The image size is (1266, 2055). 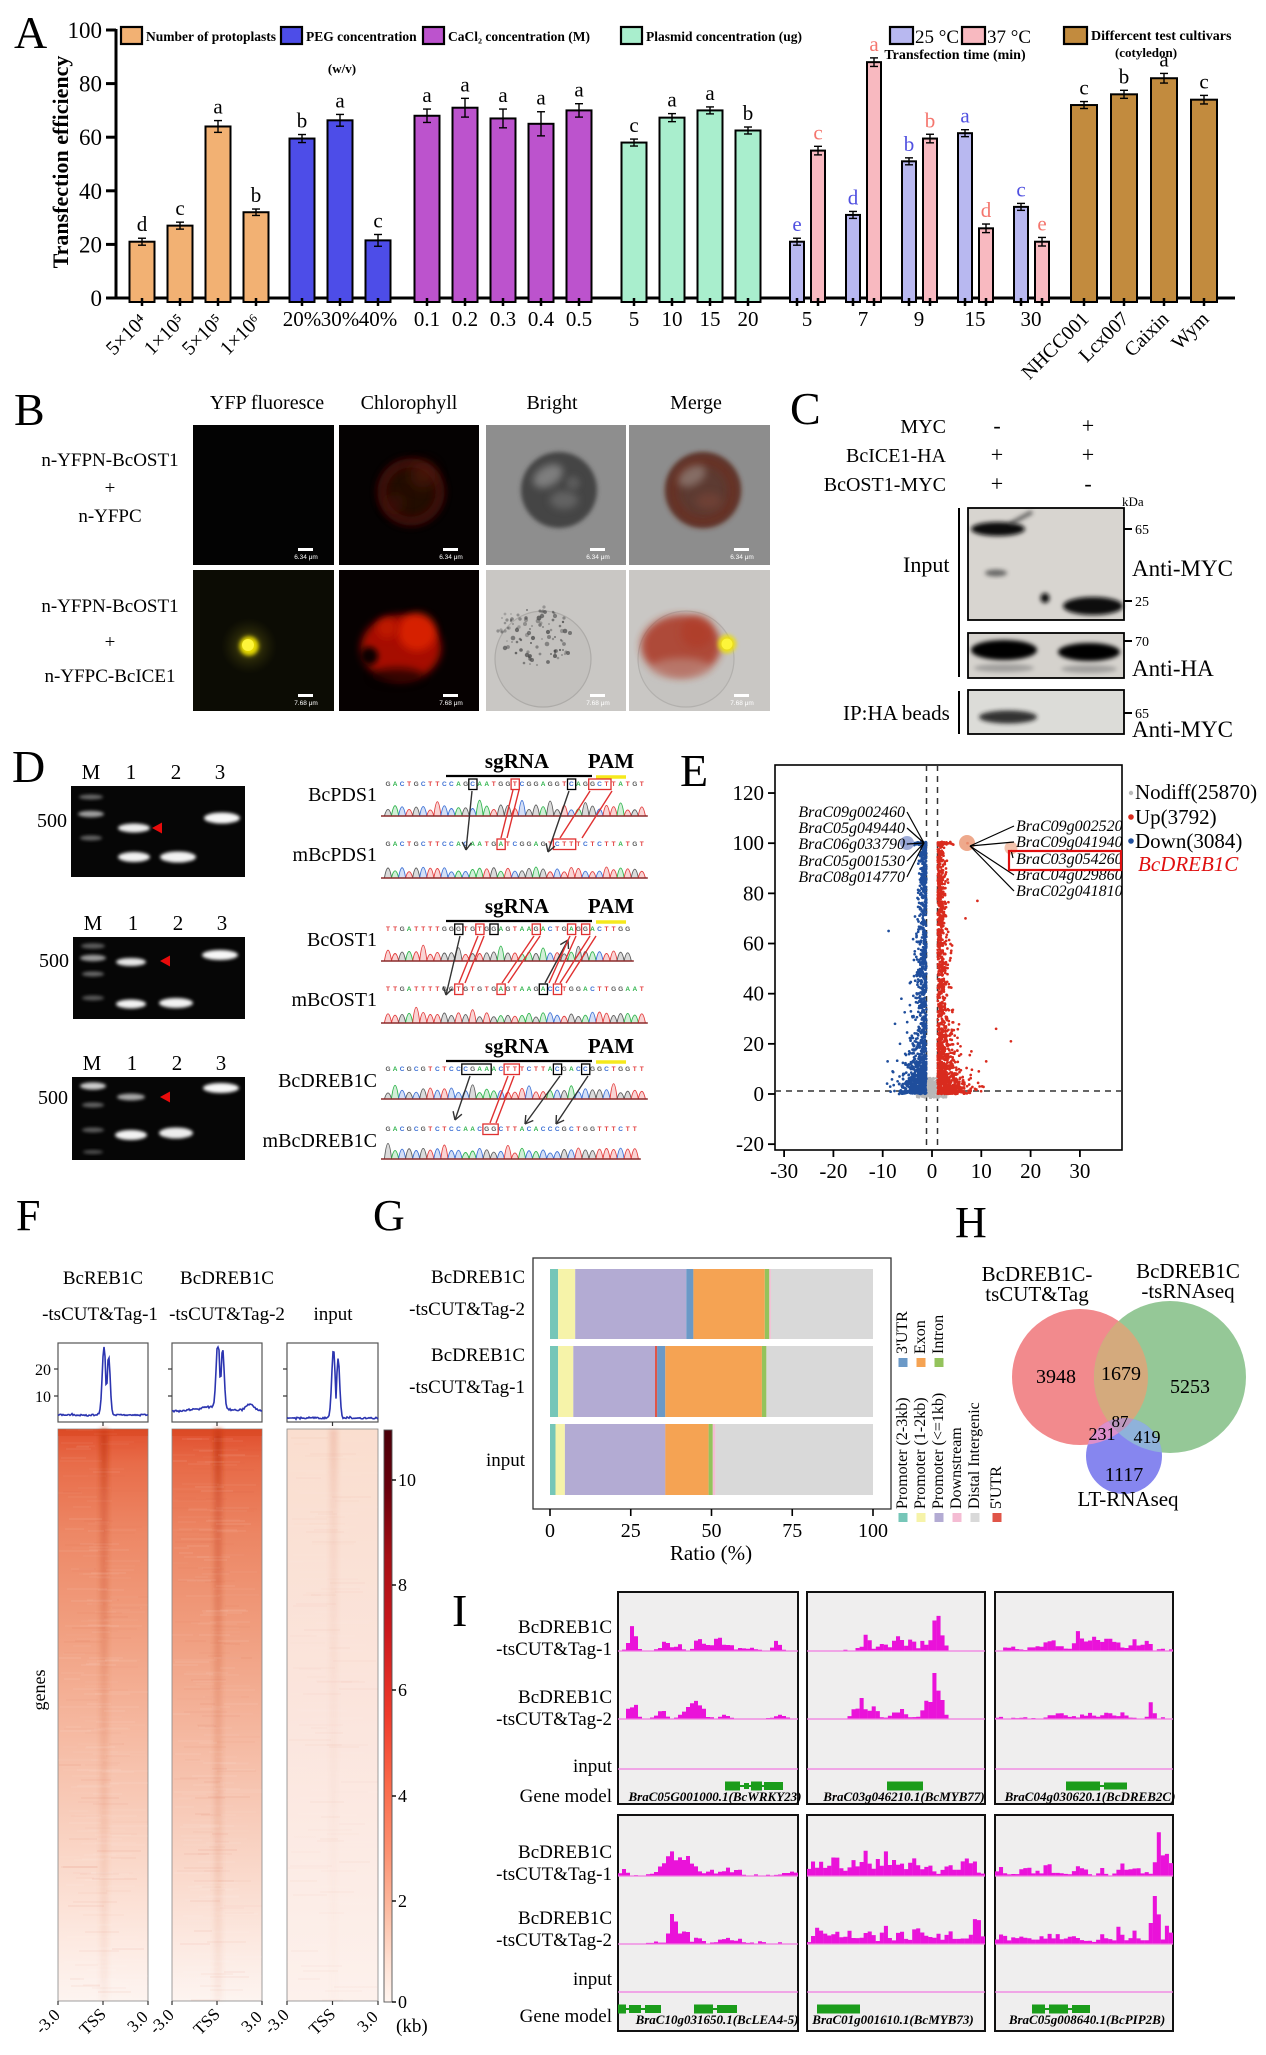 What do you see at coordinates (579, 319) in the screenshot?
I see `svg-text: 0.5` at bounding box center [579, 319].